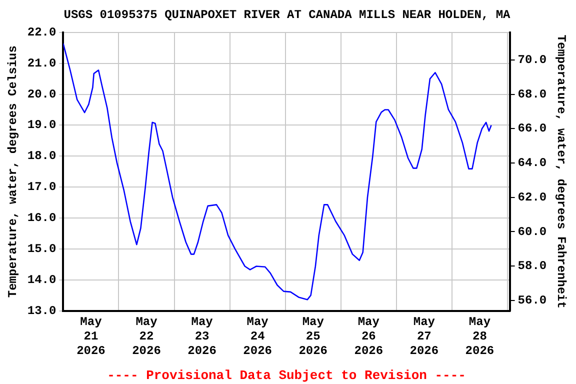  I want to click on x-tick-label: May 23 2026, so click(202, 336).